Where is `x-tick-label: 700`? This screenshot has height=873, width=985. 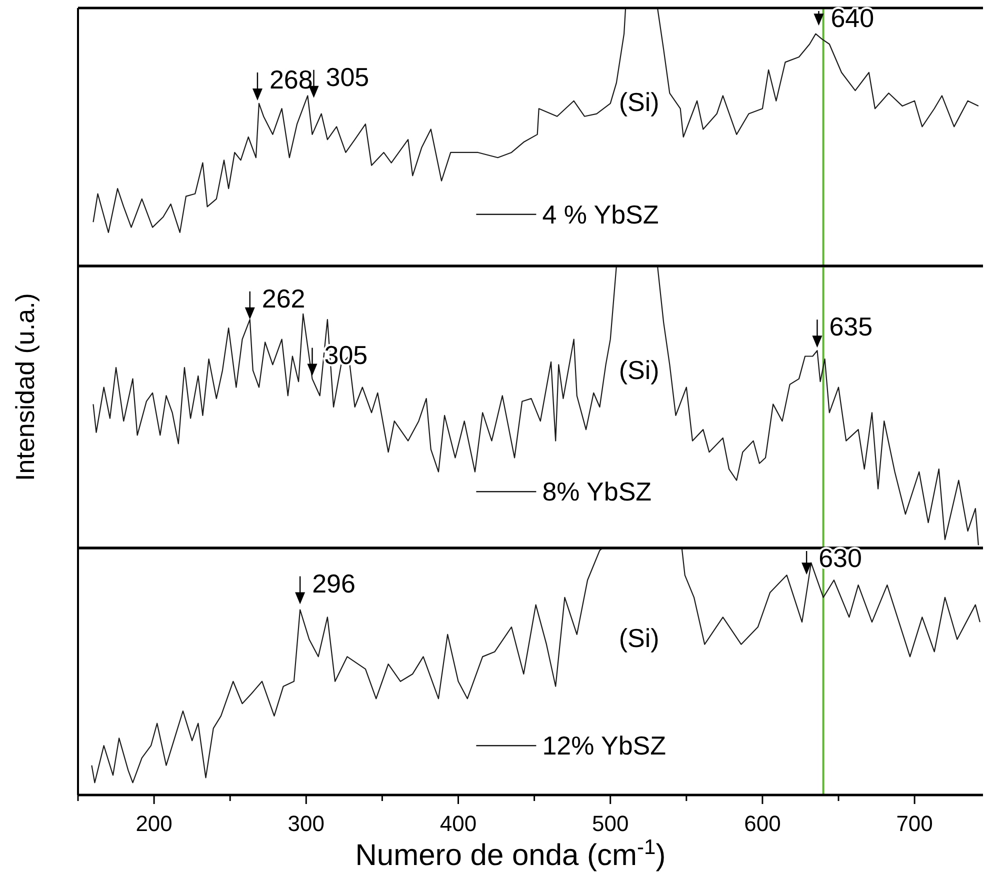
x-tick-label: 700 is located at coordinates (914, 823).